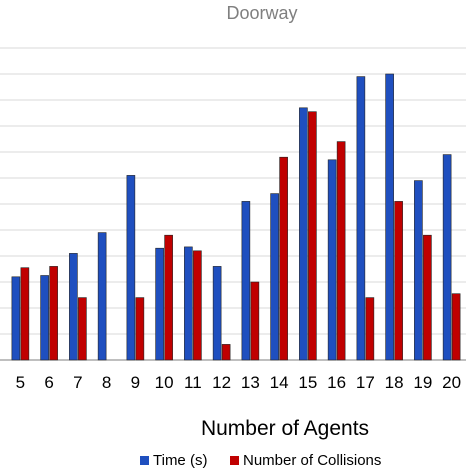  What do you see at coordinates (451, 382) in the screenshot?
I see `x-tick-label-20: 20` at bounding box center [451, 382].